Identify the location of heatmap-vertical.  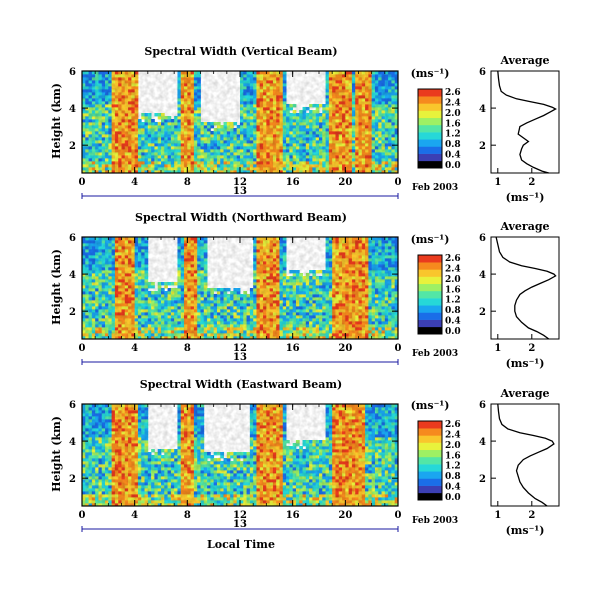
(240, 122).